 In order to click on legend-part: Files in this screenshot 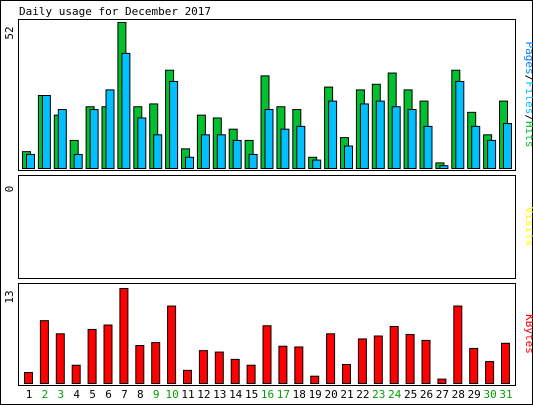, I will do `click(528, 97)`.